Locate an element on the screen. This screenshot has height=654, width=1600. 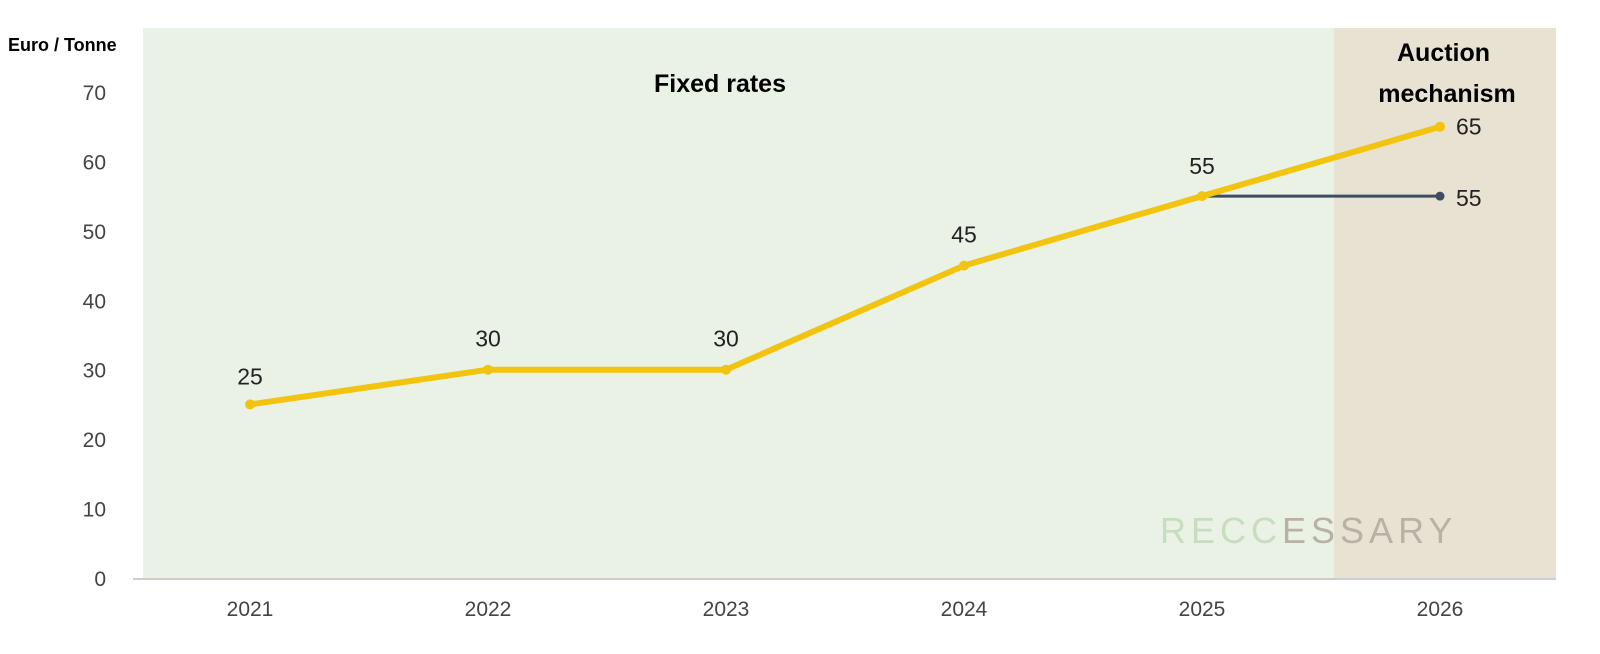
y-tick-label: 30 is located at coordinates (94, 371).